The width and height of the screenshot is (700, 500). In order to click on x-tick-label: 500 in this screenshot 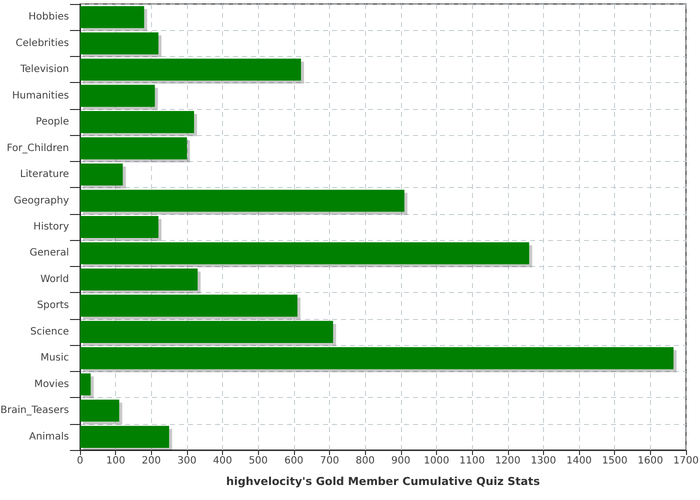, I will do `click(258, 461)`.